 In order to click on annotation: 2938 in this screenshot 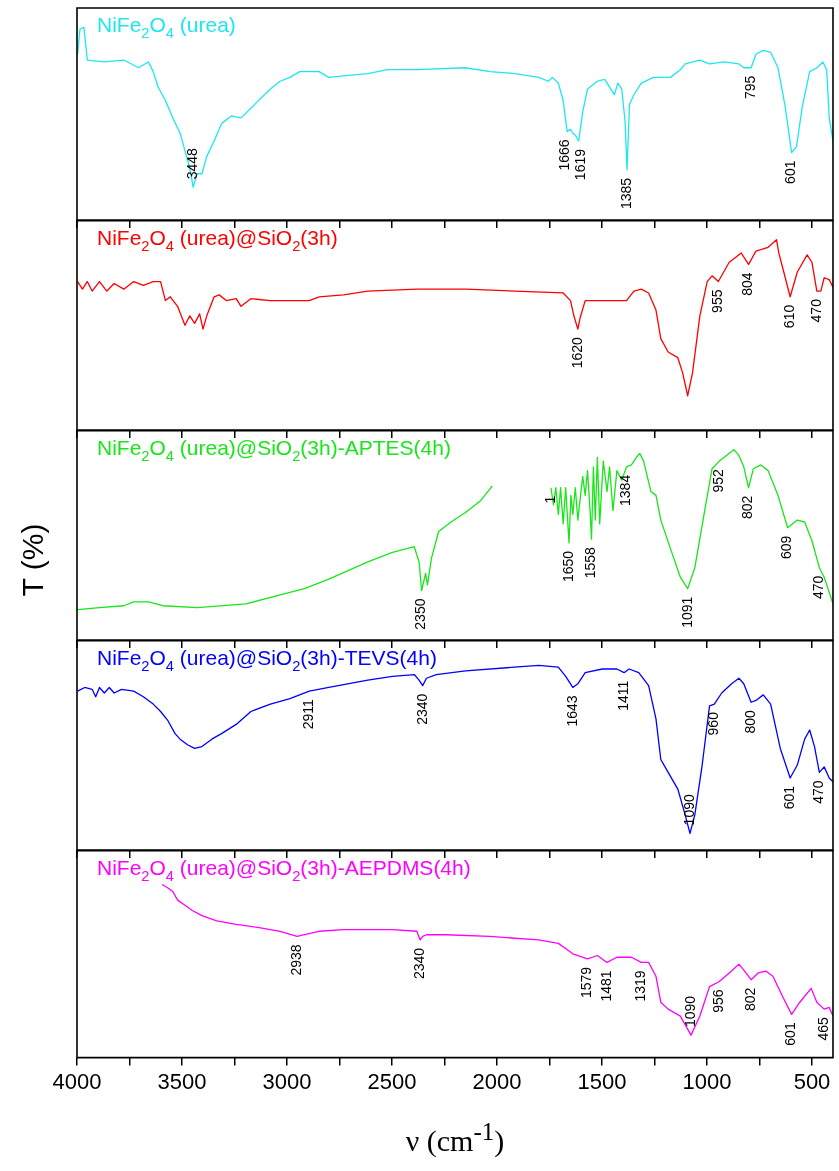, I will do `click(295, 960)`.